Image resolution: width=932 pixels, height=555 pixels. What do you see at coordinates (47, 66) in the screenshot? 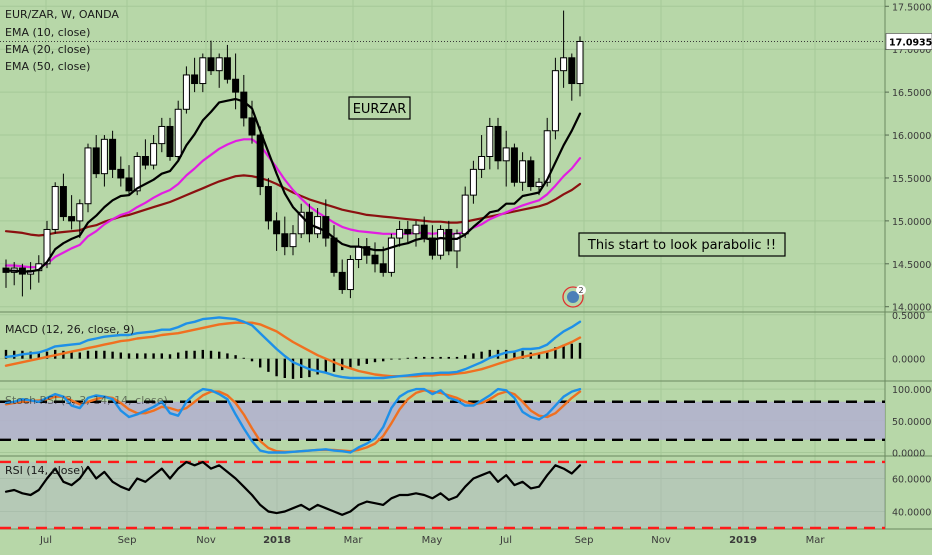
I see `legend-ema50: EMA (50, close)` at bounding box center [47, 66].